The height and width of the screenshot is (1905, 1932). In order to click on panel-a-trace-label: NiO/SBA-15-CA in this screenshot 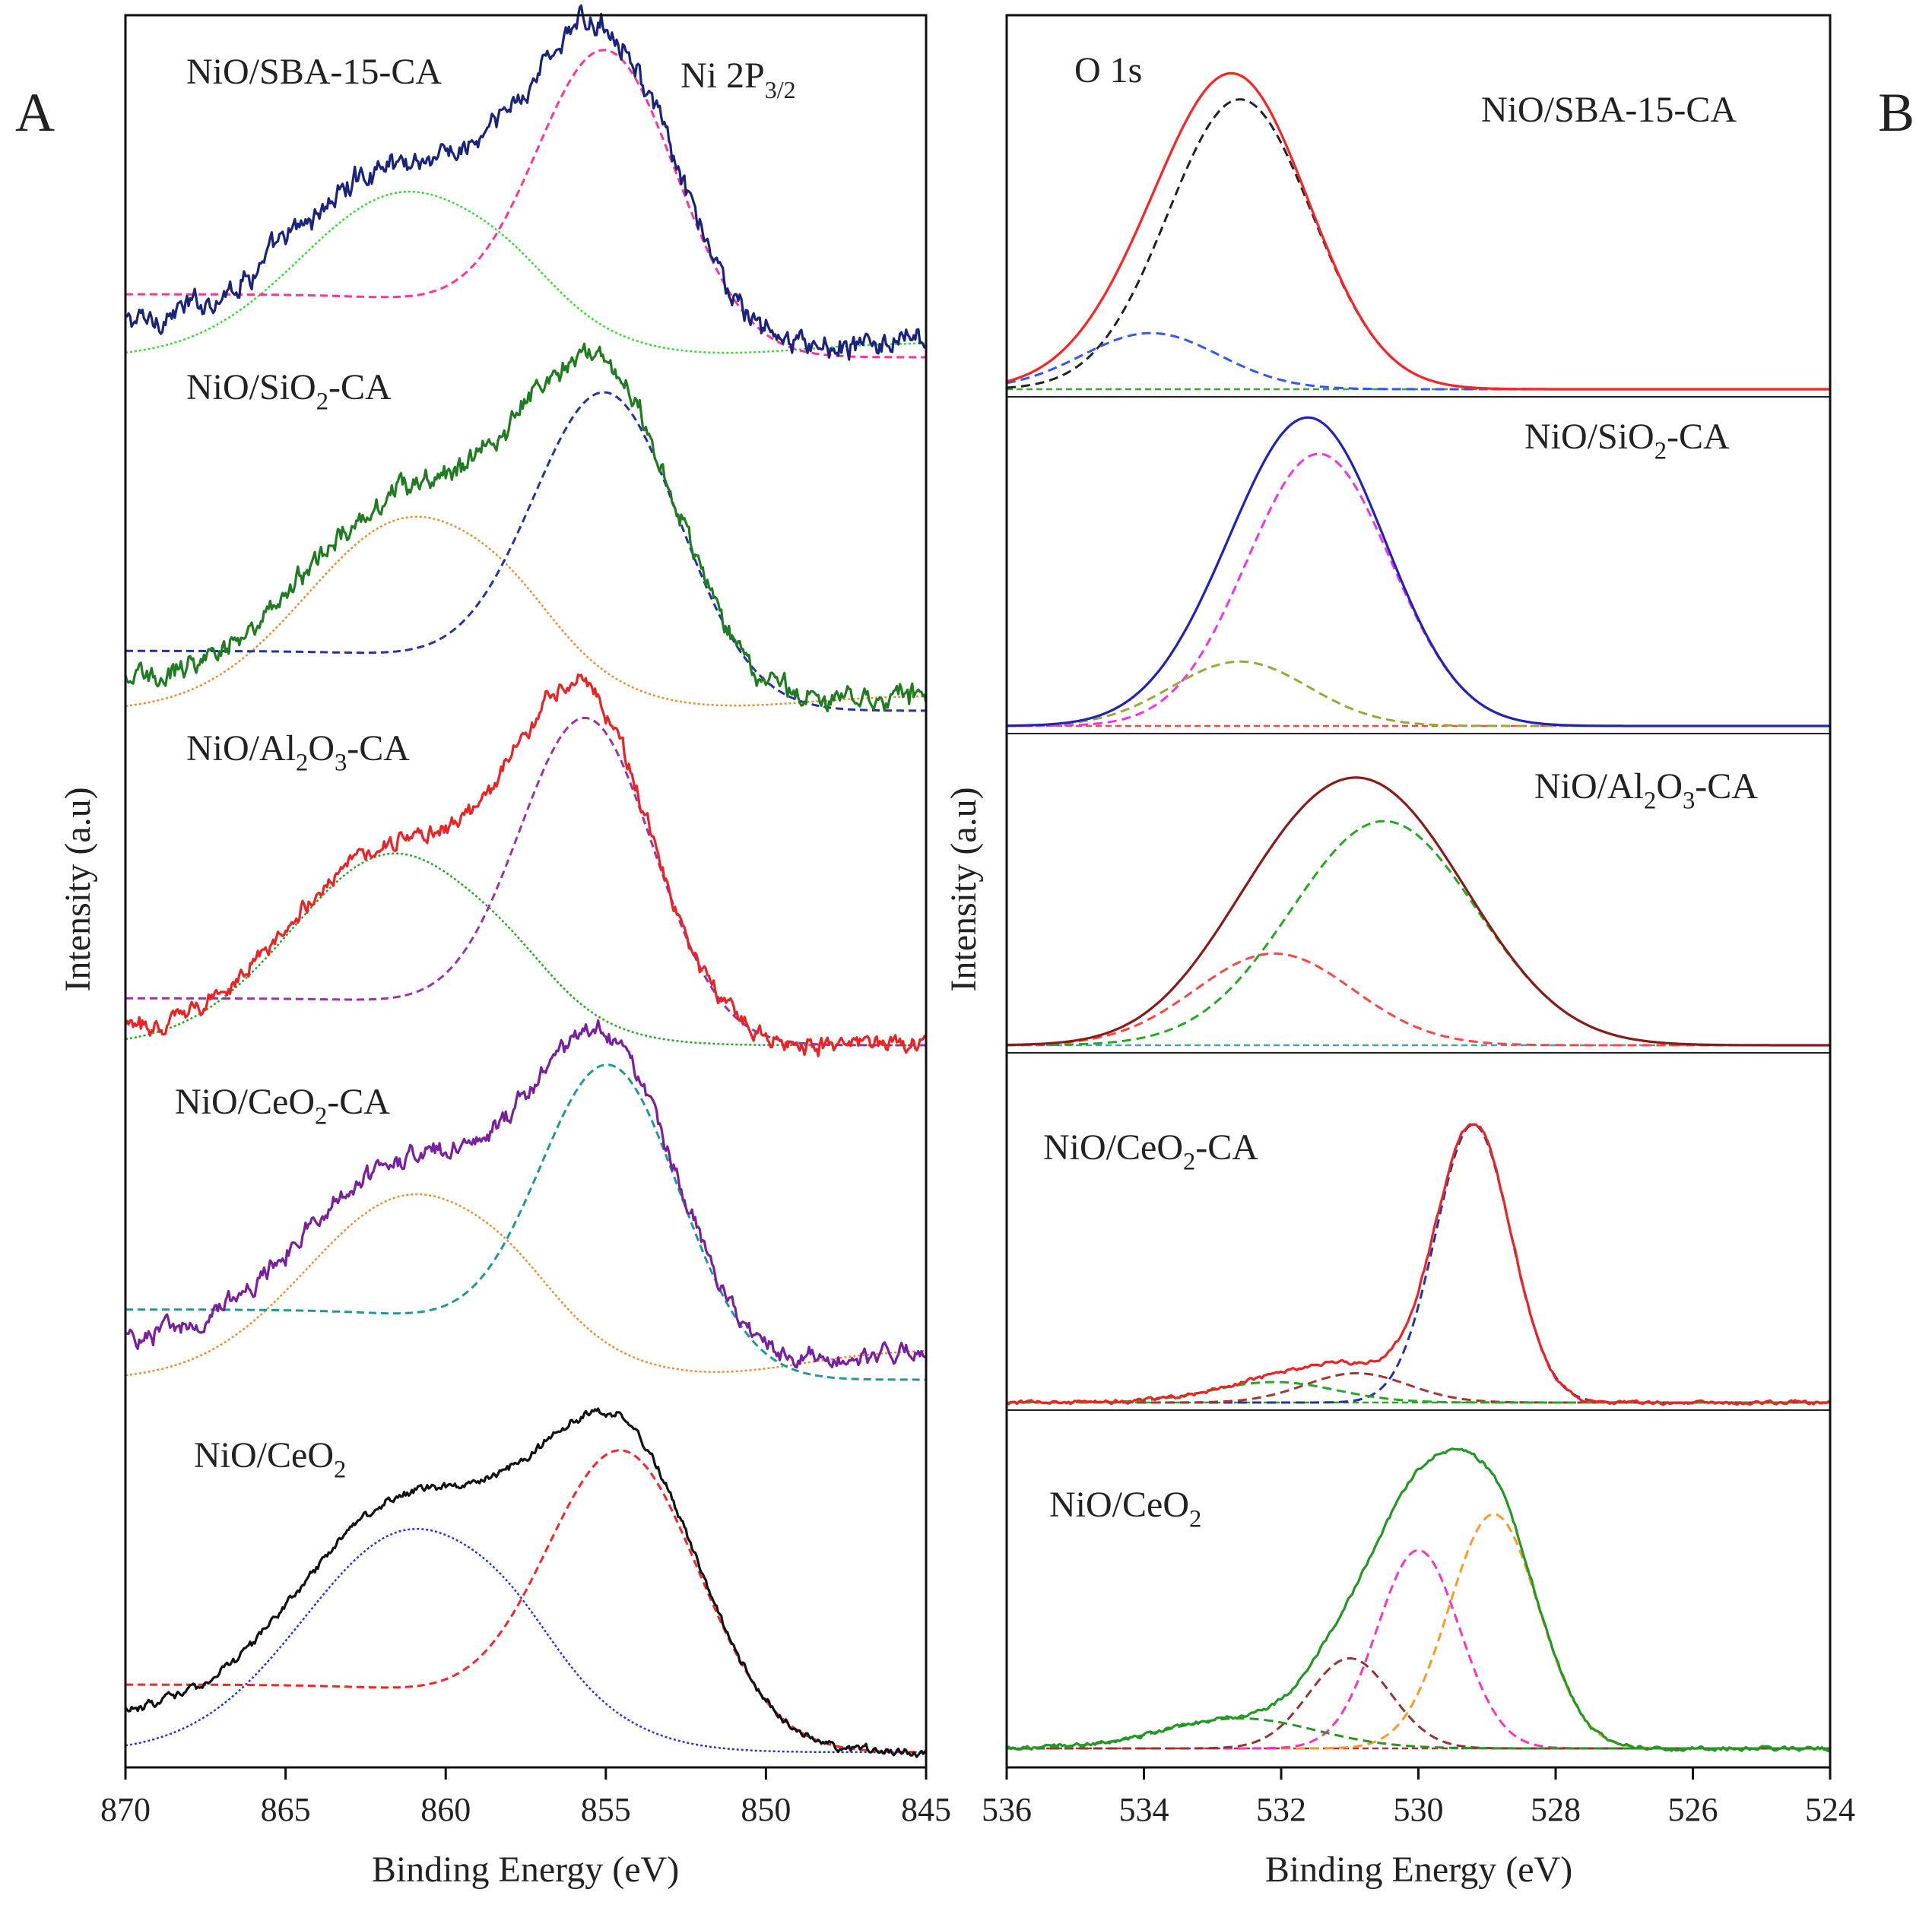, I will do `click(314, 72)`.